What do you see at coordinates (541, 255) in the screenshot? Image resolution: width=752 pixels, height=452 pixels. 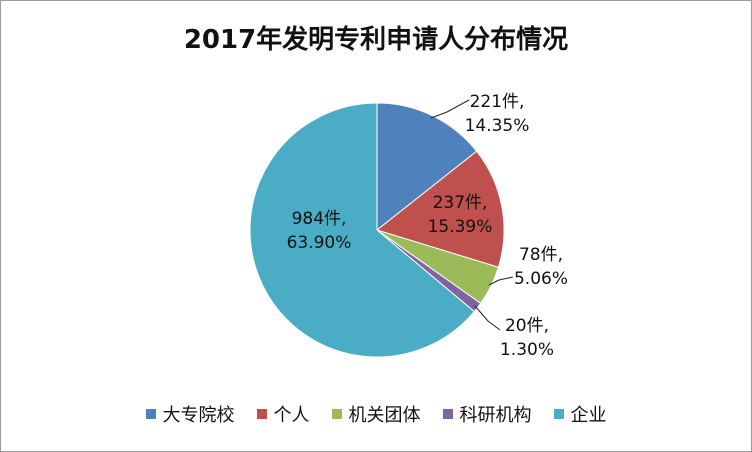 I see `data-label-value-2: 78件,` at bounding box center [541, 255].